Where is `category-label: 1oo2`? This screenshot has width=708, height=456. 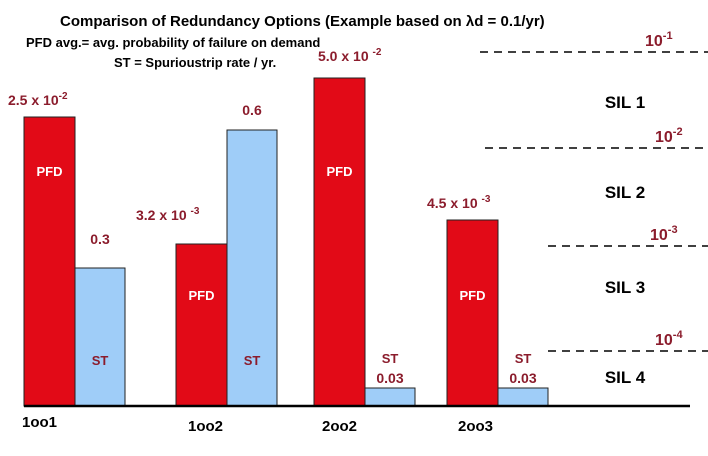
category-label: 1oo2 is located at coordinates (205, 426).